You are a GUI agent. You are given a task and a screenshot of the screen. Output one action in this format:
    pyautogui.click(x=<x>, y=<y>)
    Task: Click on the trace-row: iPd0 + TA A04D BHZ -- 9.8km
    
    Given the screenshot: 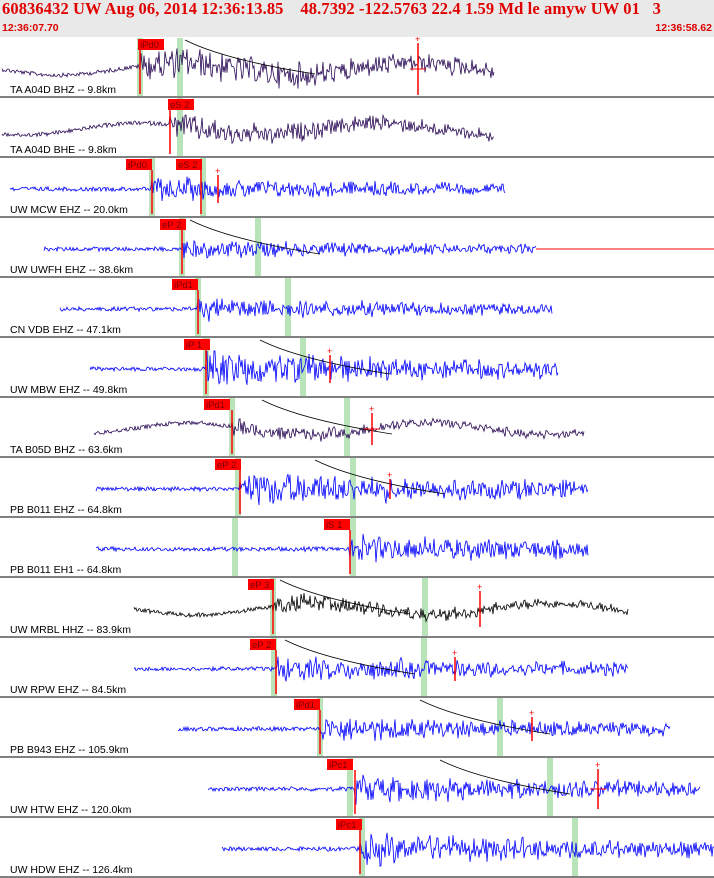 What is the action you would take?
    pyautogui.click(x=357, y=67)
    